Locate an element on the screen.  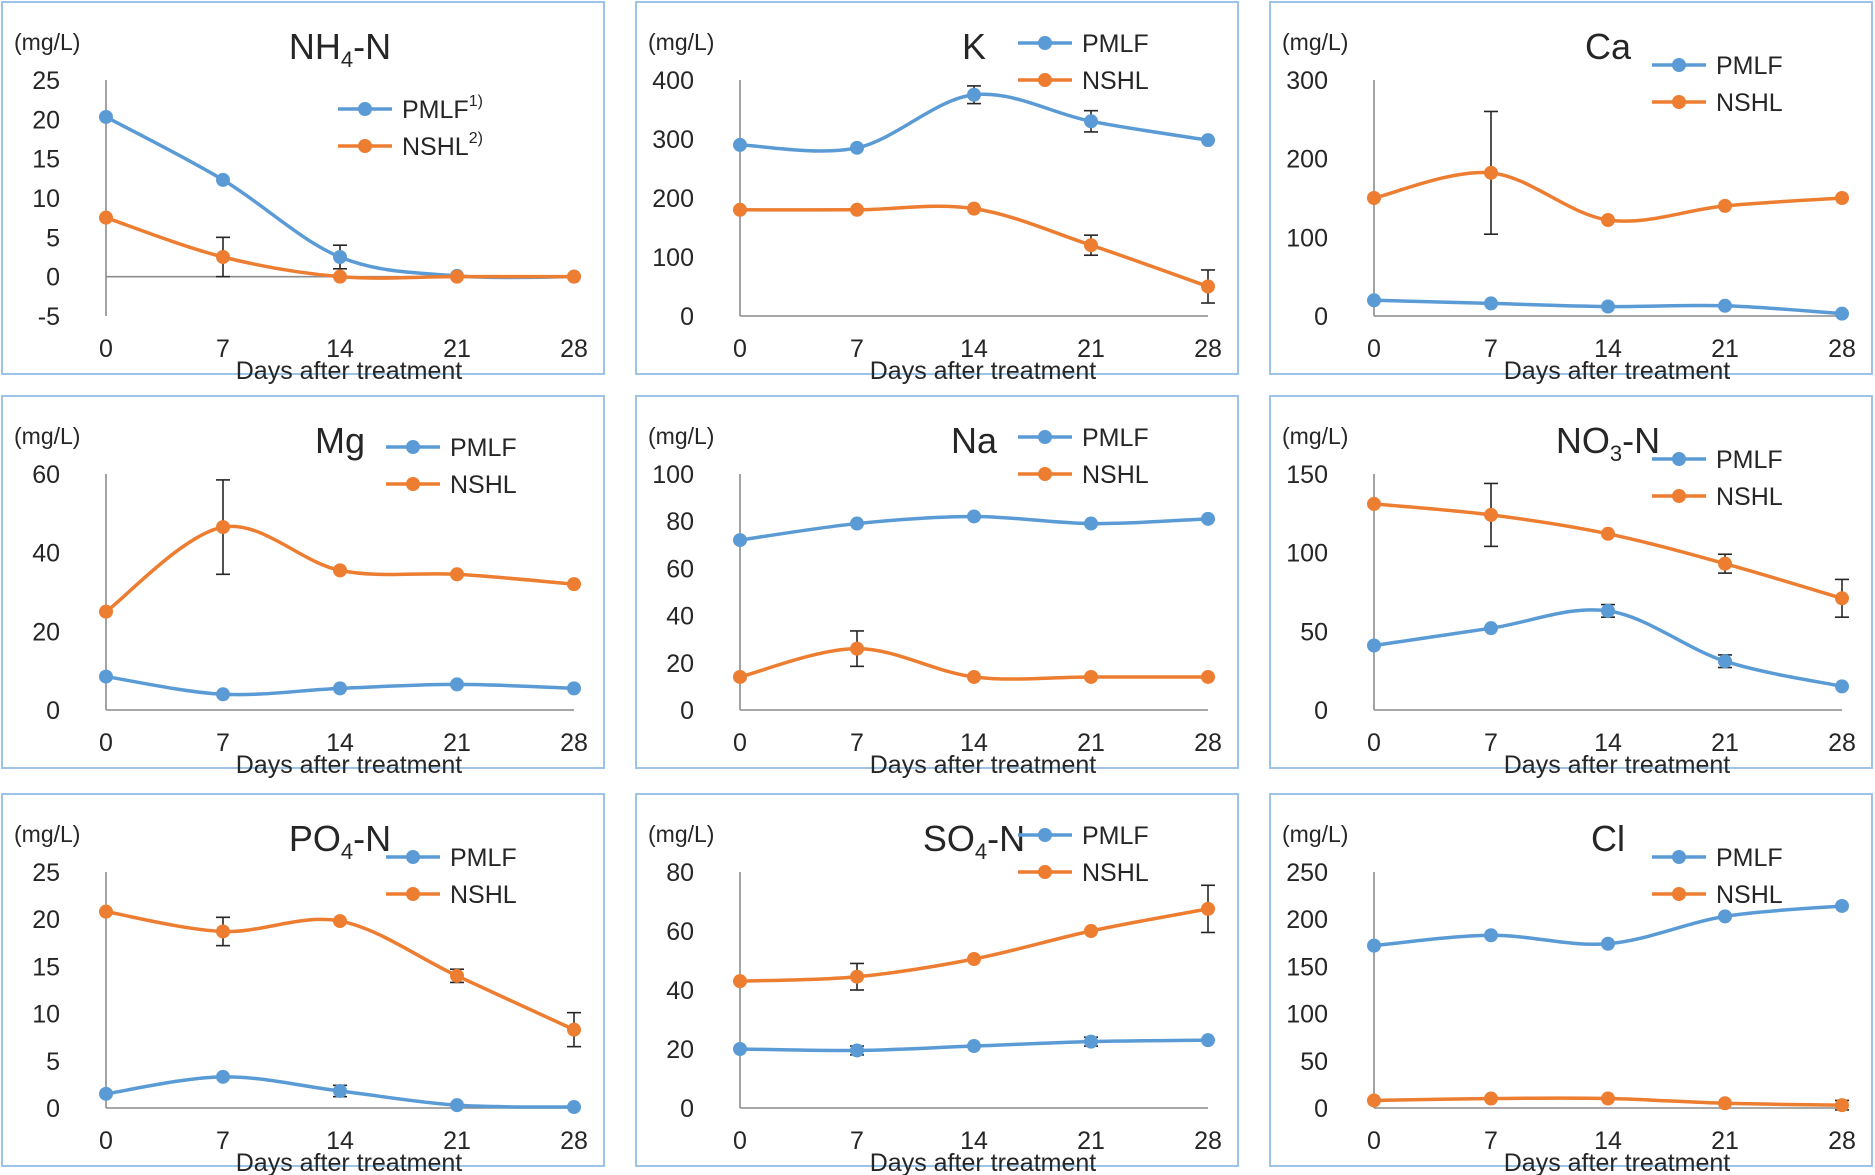
y-tick-label: 50 is located at coordinates (1314, 1062).